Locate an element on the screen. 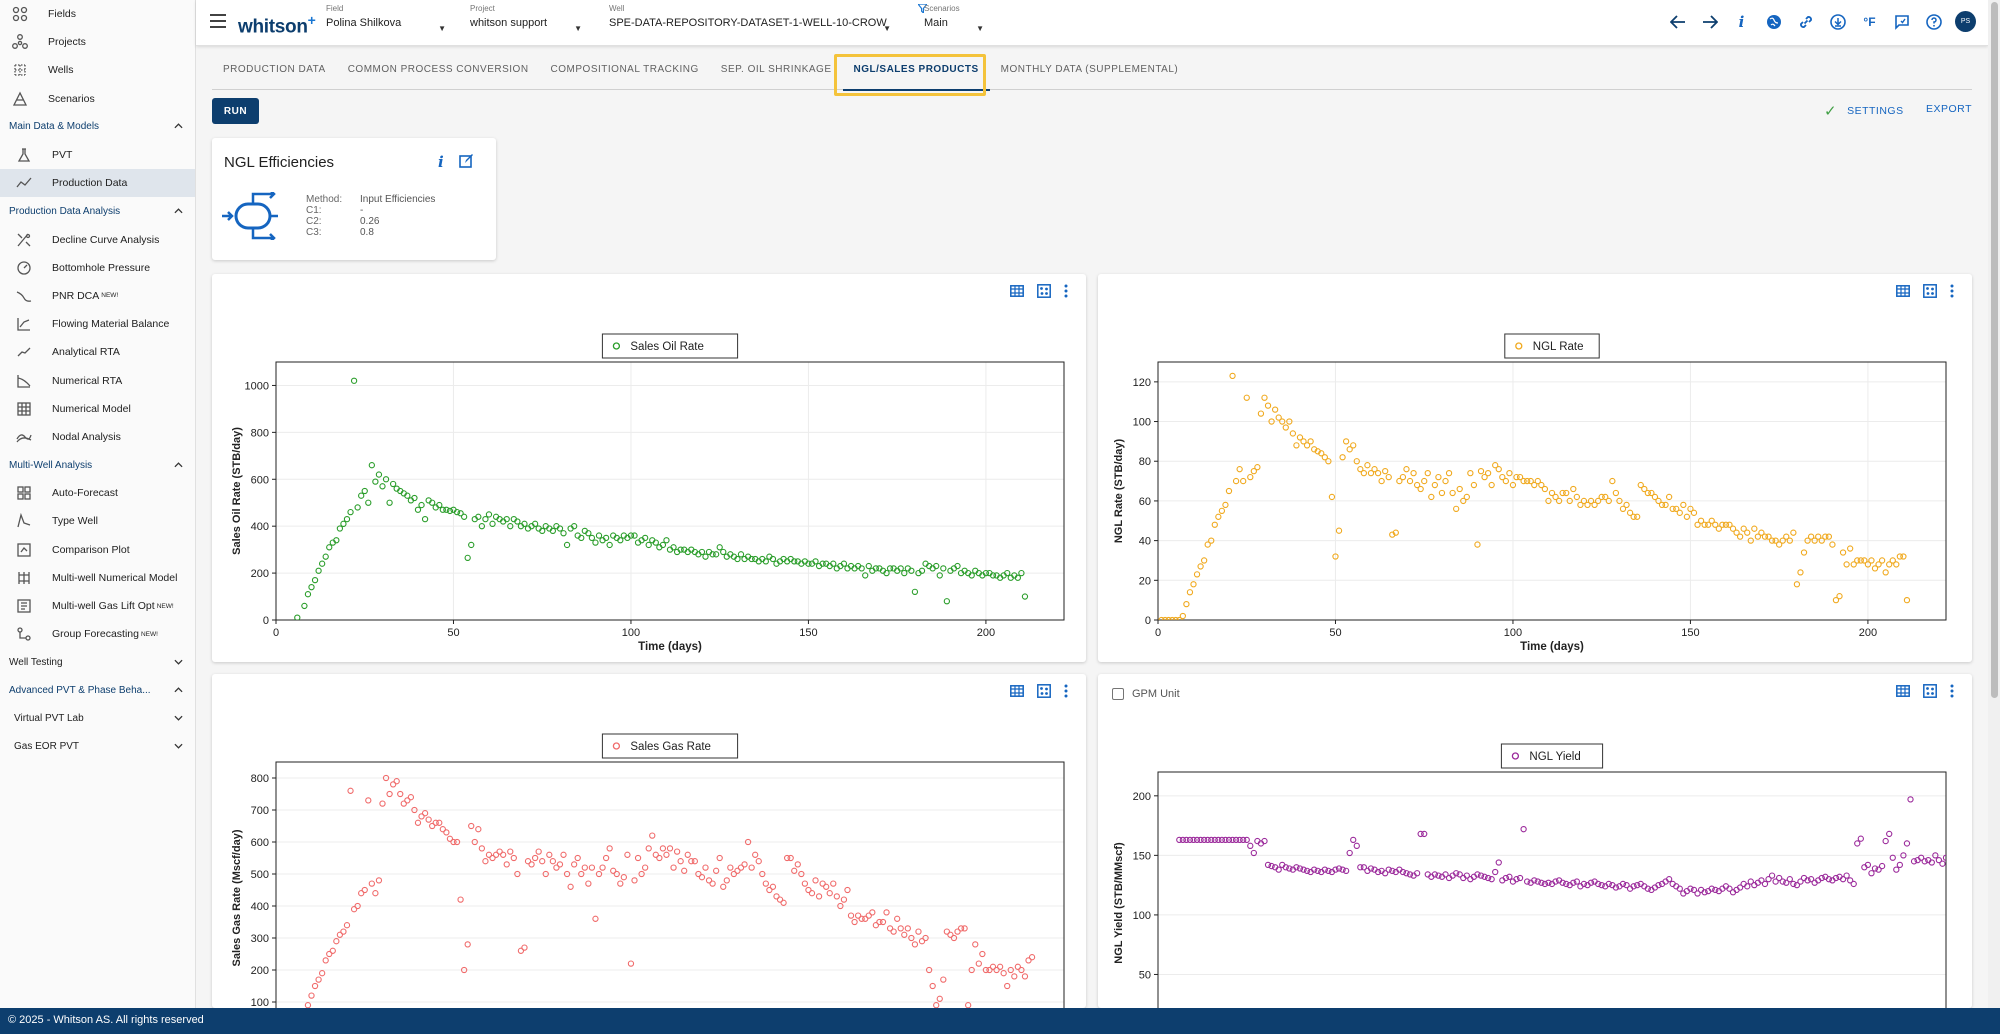 This screenshot has width=2000, height=1034. sidebar-item-flowing-material-balance: Flowing Material Balance is located at coordinates (97, 324).